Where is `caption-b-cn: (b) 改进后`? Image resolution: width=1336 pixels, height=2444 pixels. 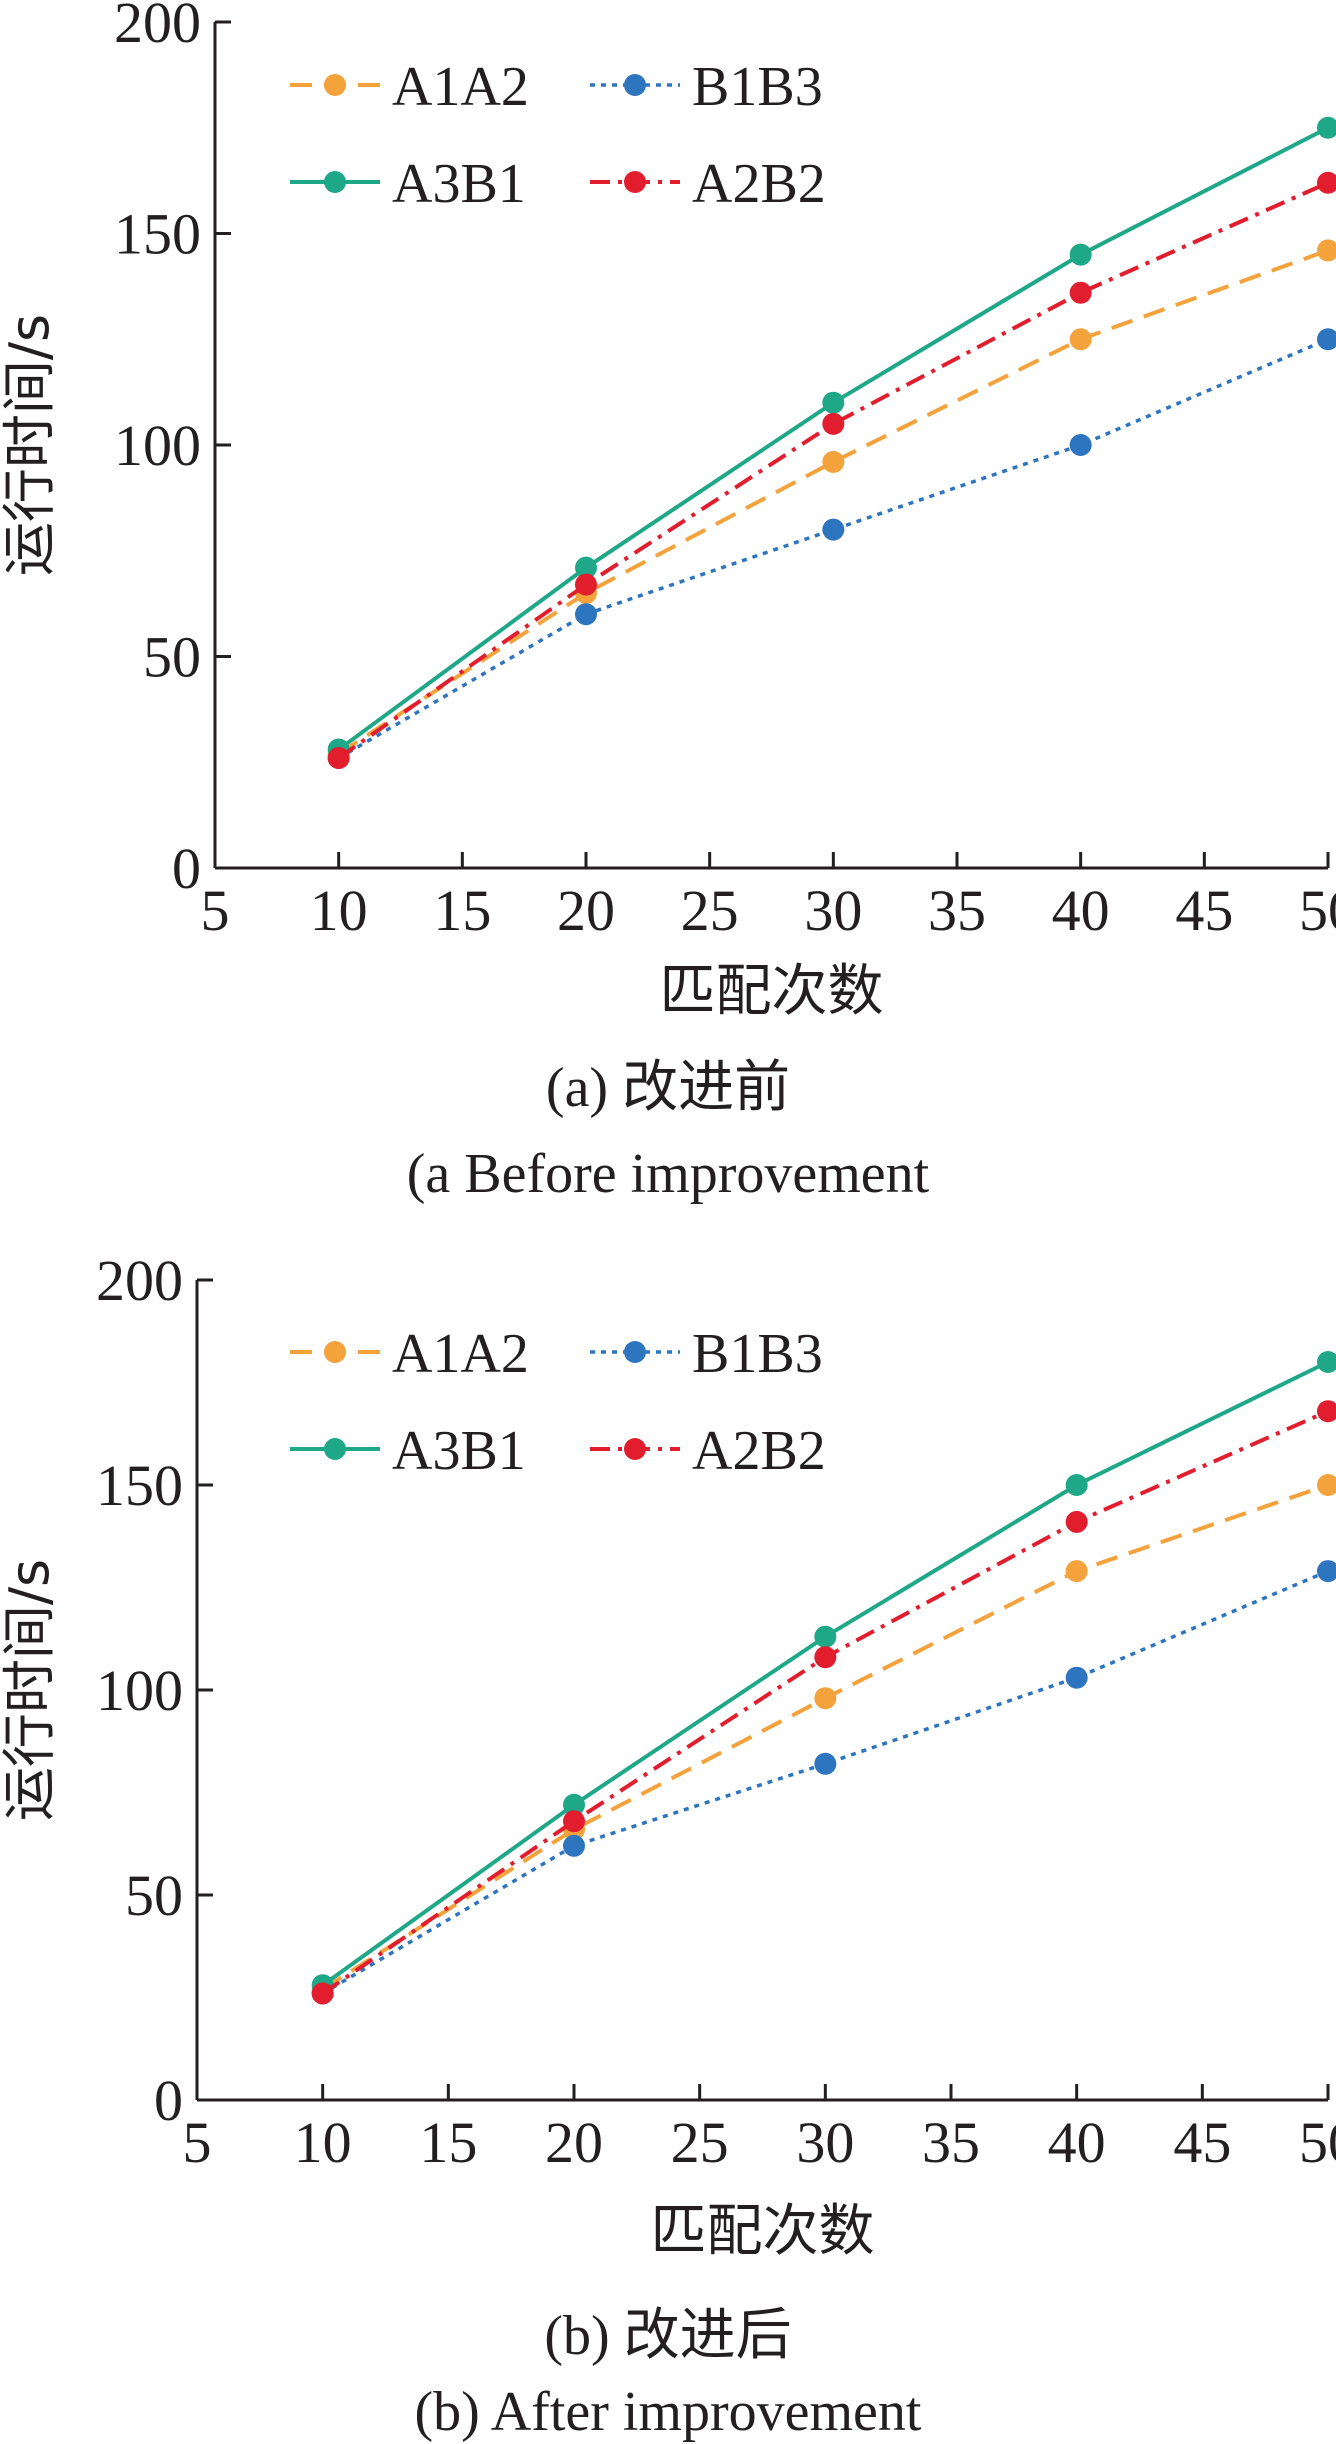
caption-b-cn: (b) 改进后 is located at coordinates (668, 2336).